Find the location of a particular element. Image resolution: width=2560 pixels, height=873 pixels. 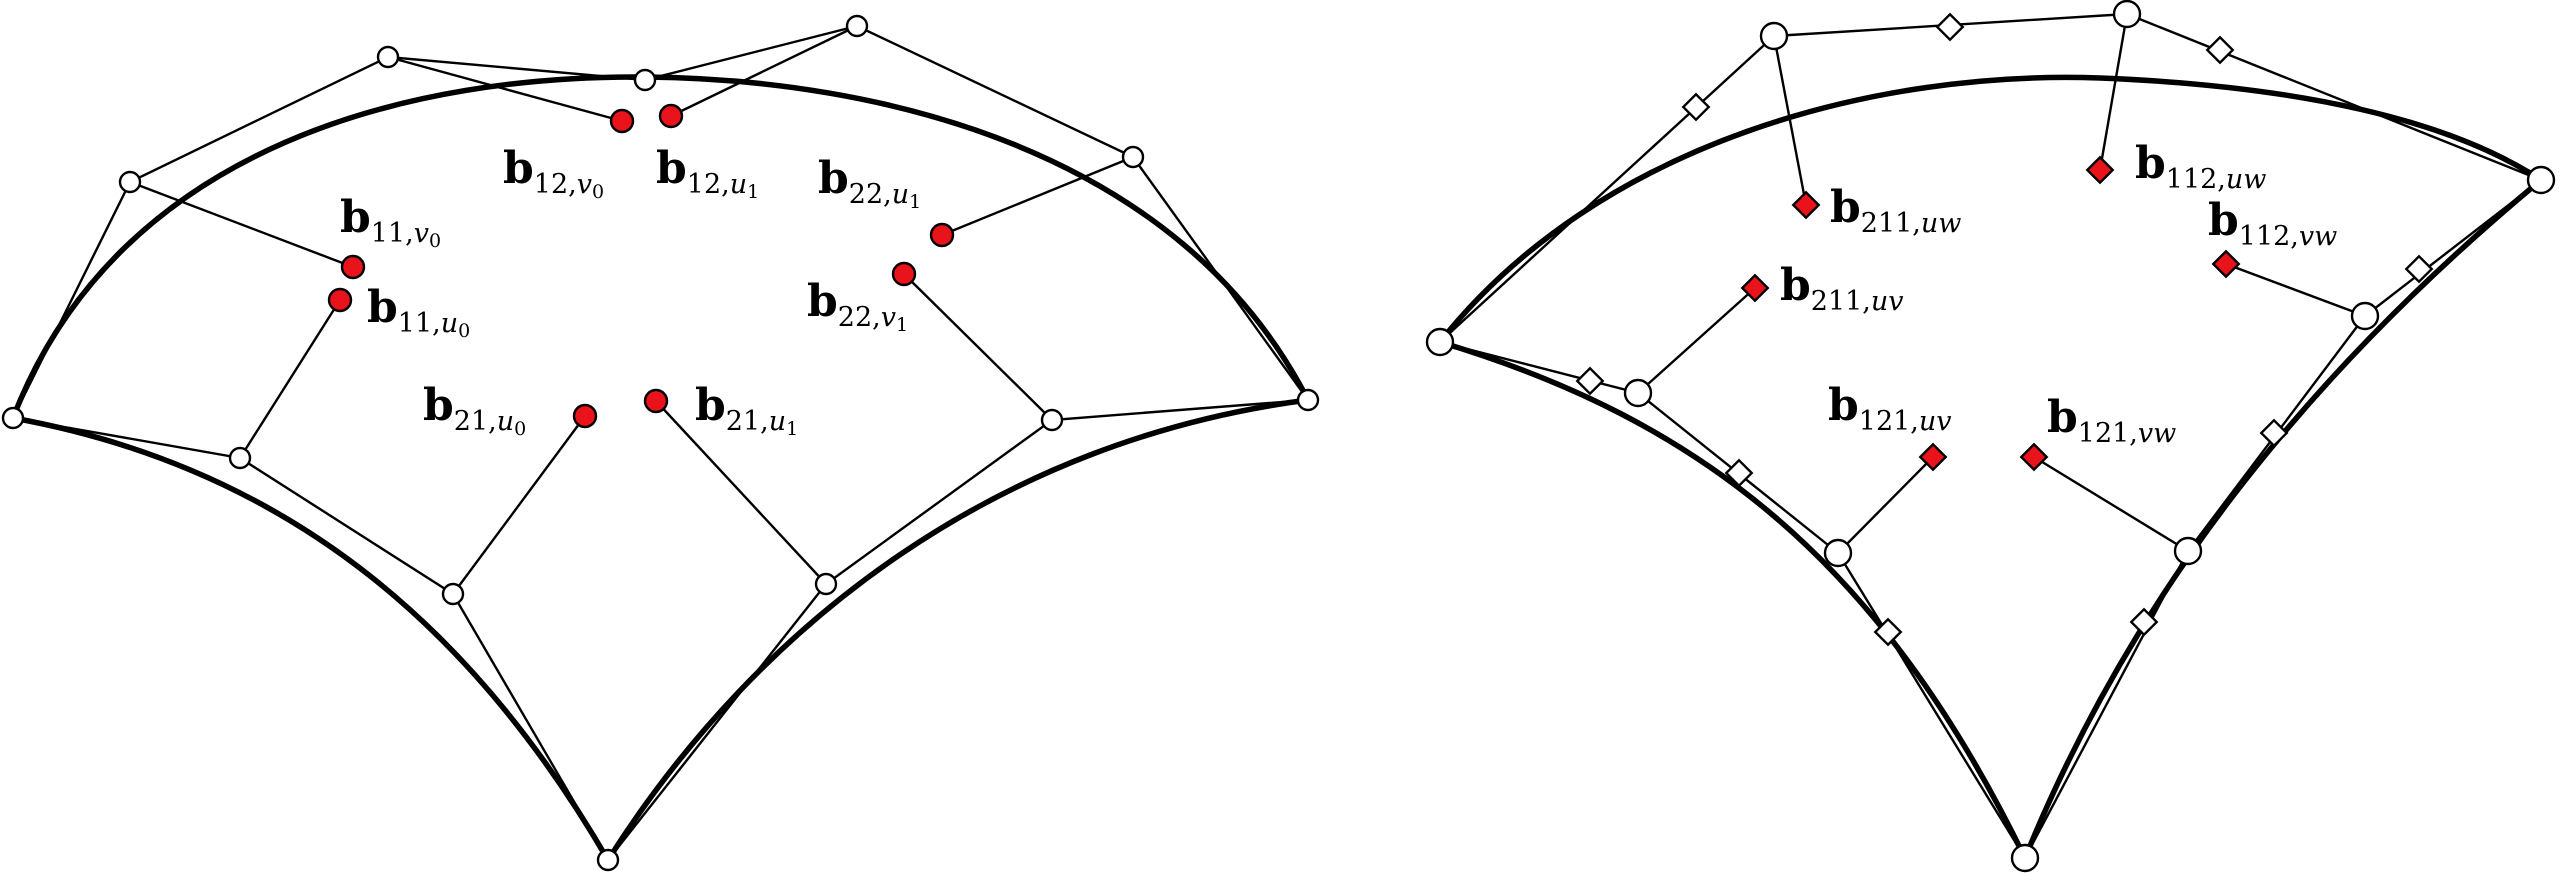

inner-point-b12u1 is located at coordinates (671, 116).